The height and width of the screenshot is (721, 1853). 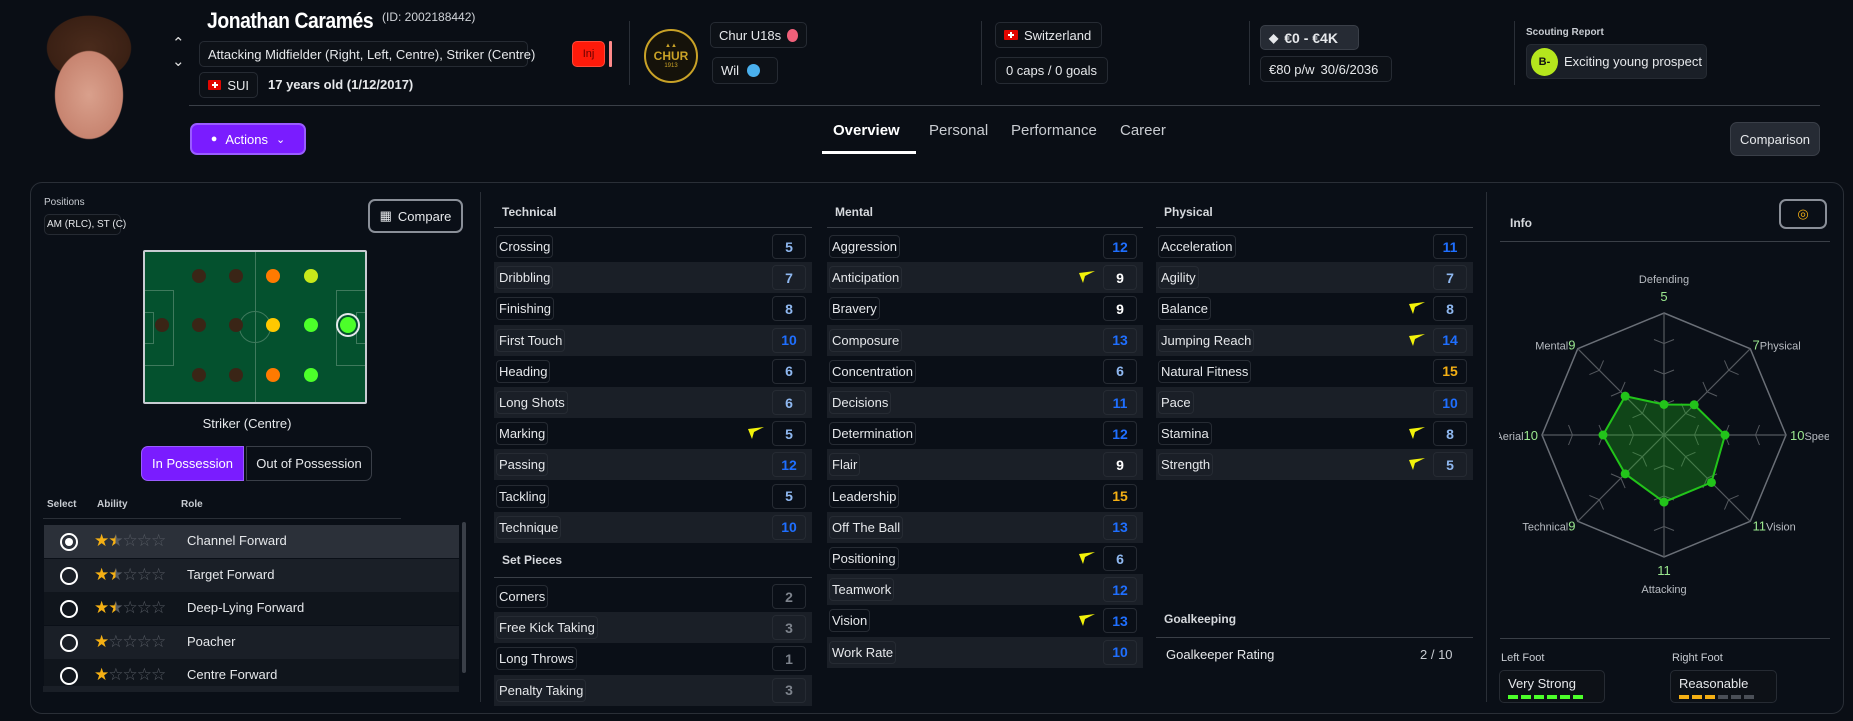 What do you see at coordinates (1775, 139) in the screenshot?
I see `comparison-button: Comparison` at bounding box center [1775, 139].